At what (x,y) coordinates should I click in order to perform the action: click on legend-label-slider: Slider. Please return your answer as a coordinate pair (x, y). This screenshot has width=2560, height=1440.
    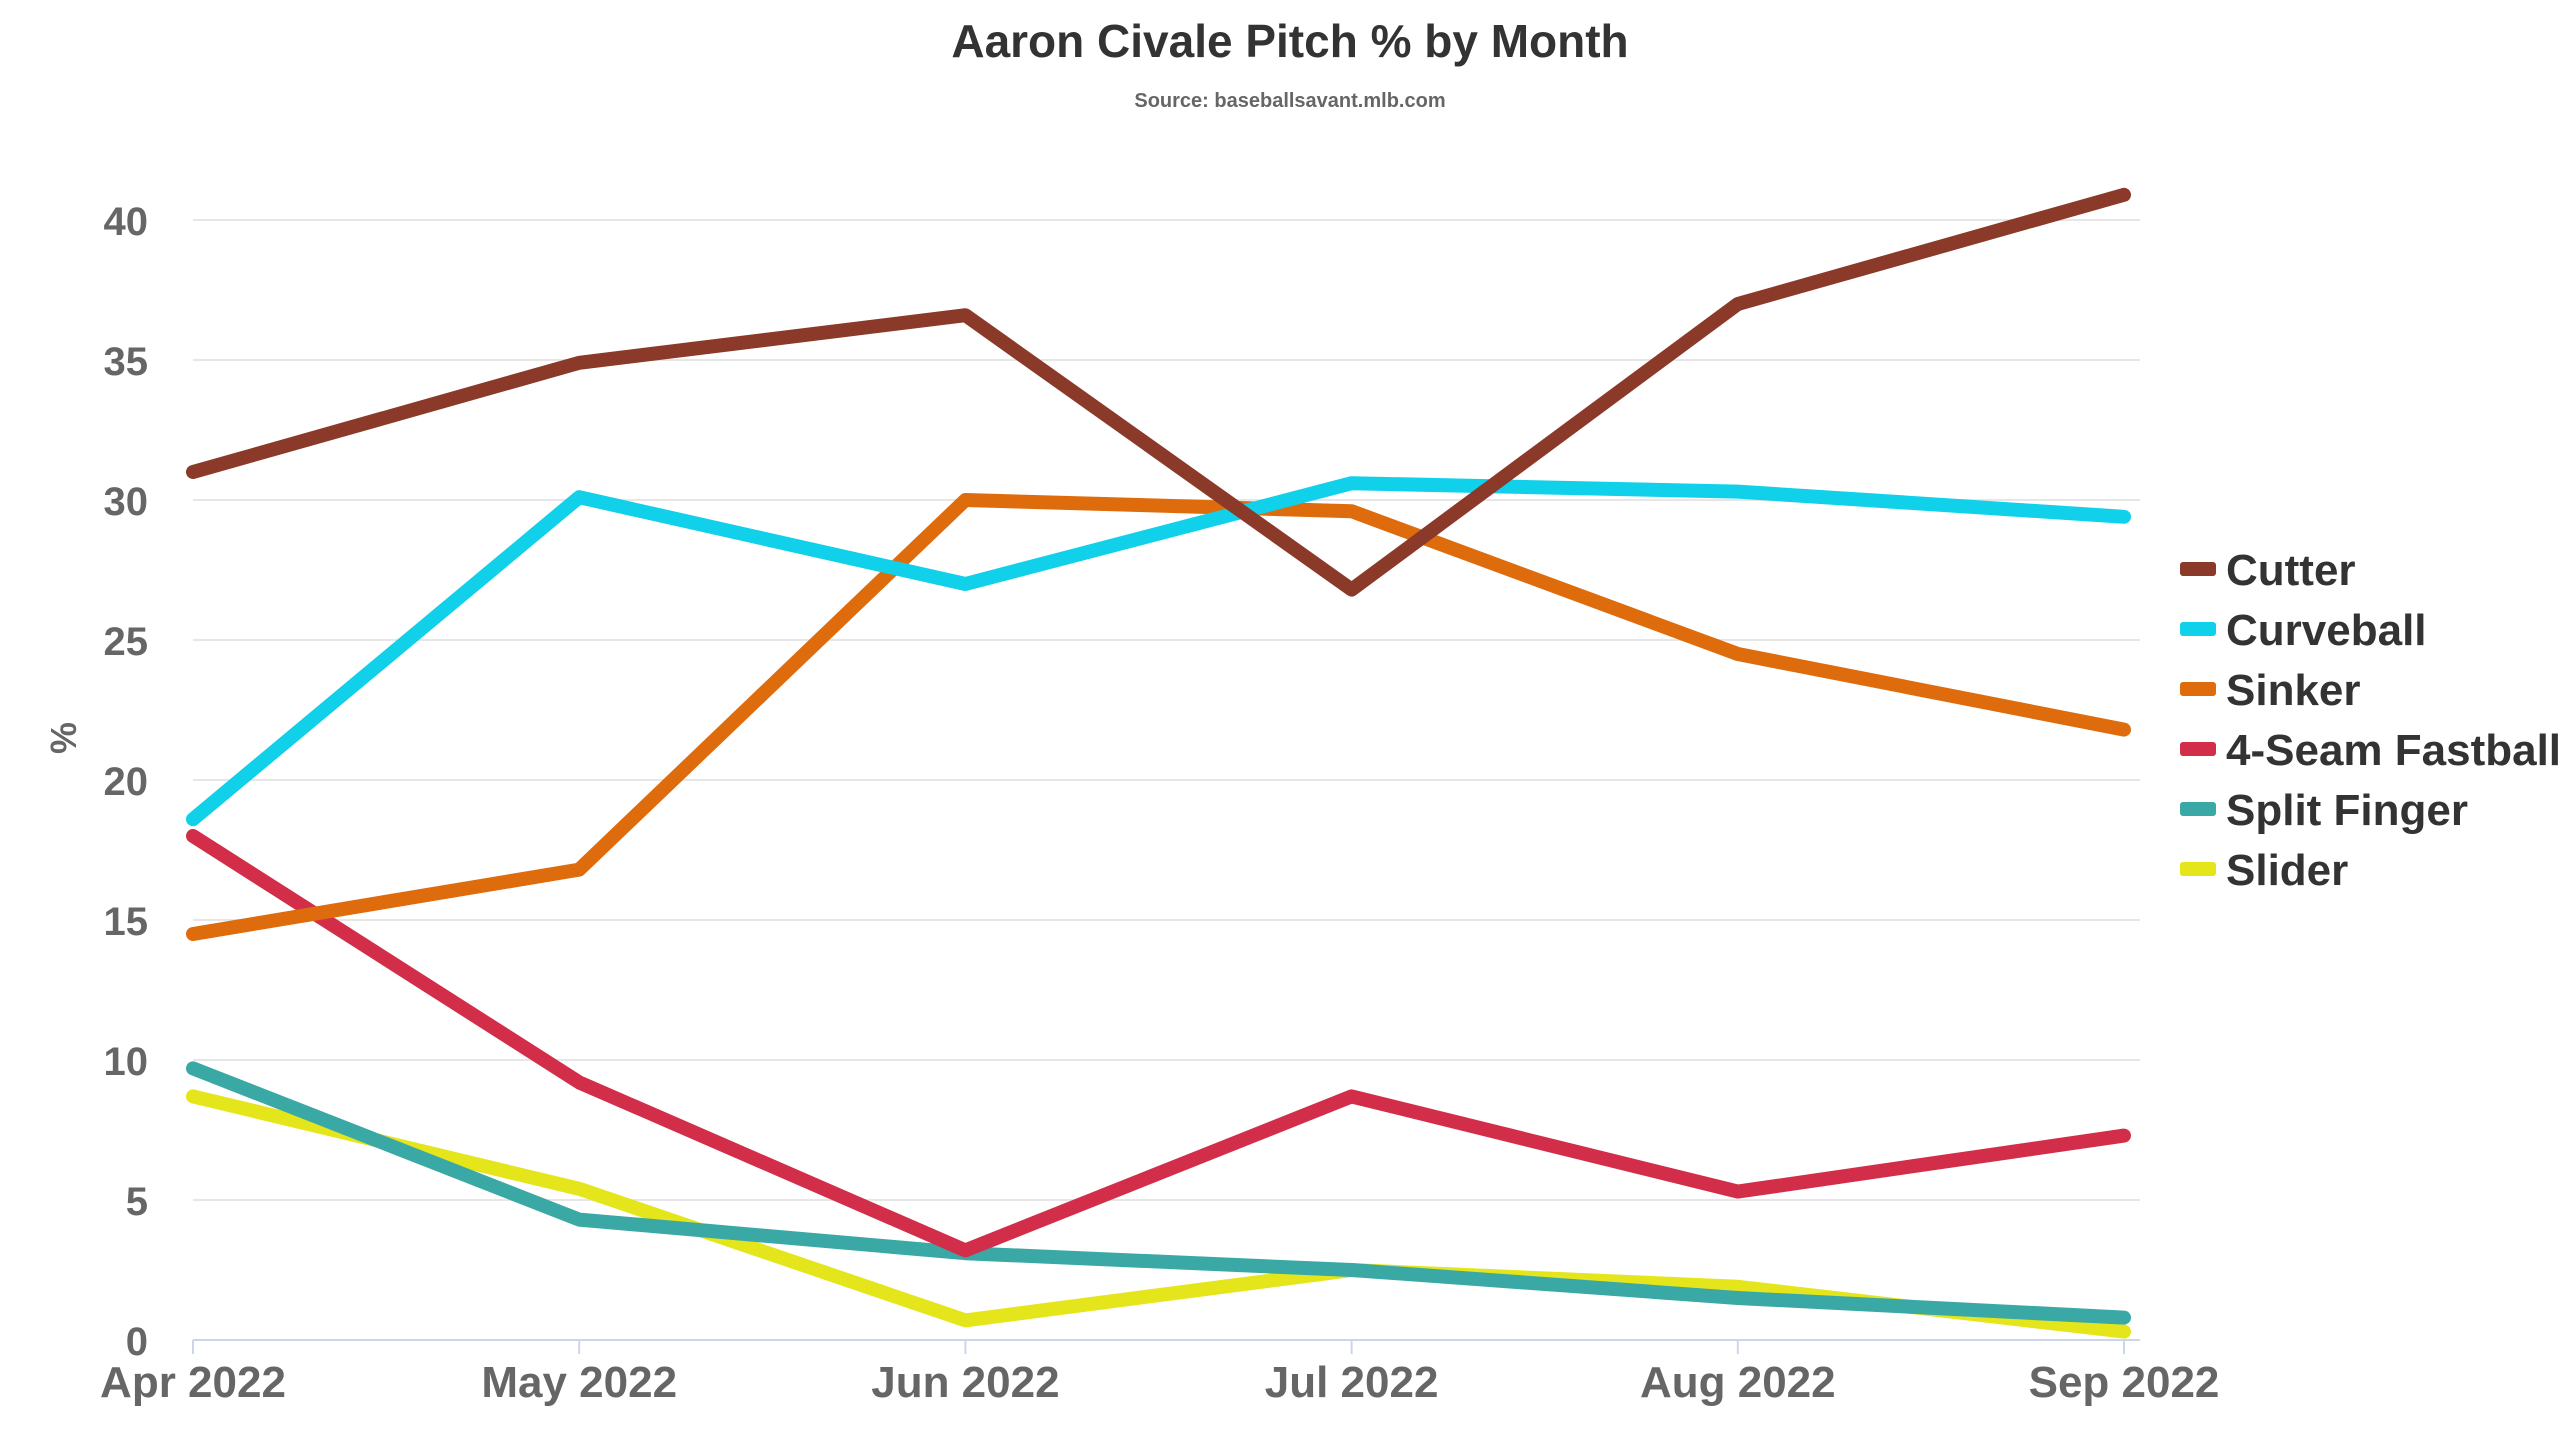
    Looking at the image, I should click on (2287, 870).